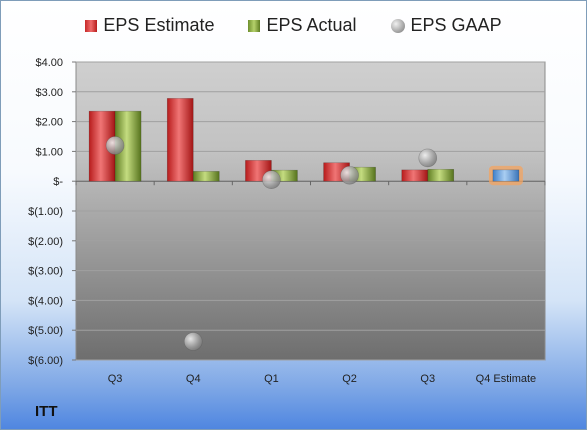  What do you see at coordinates (254, 25) in the screenshot?
I see `legend-swatch-actual` at bounding box center [254, 25].